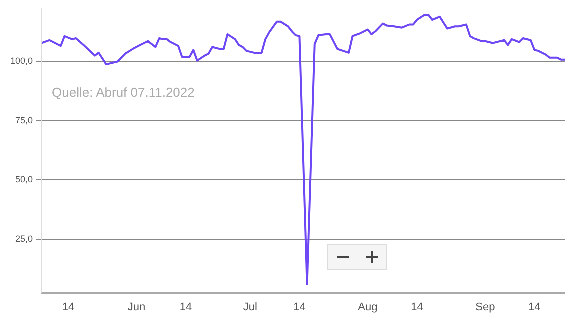 The width and height of the screenshot is (565, 321). What do you see at coordinates (24, 120) in the screenshot?
I see `y-tick-label: 75,0` at bounding box center [24, 120].